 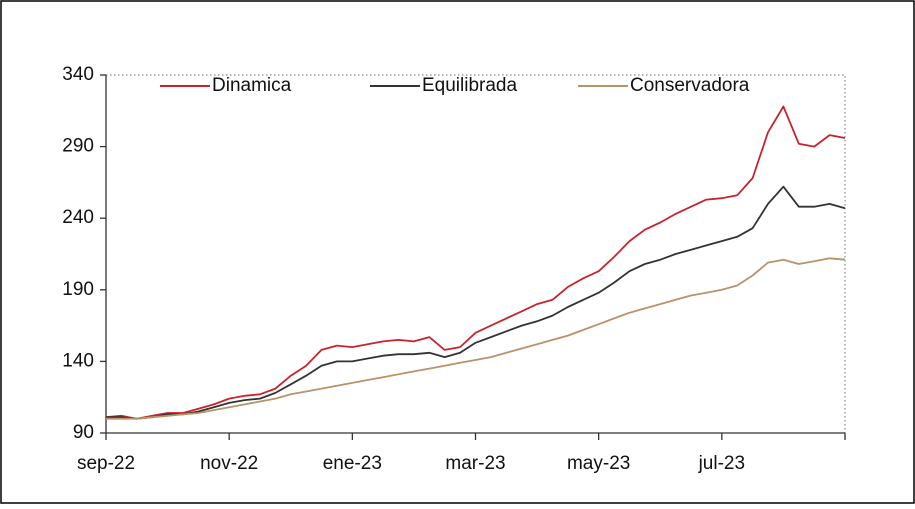 What do you see at coordinates (352, 463) in the screenshot?
I see `x-tick-label: ene-23` at bounding box center [352, 463].